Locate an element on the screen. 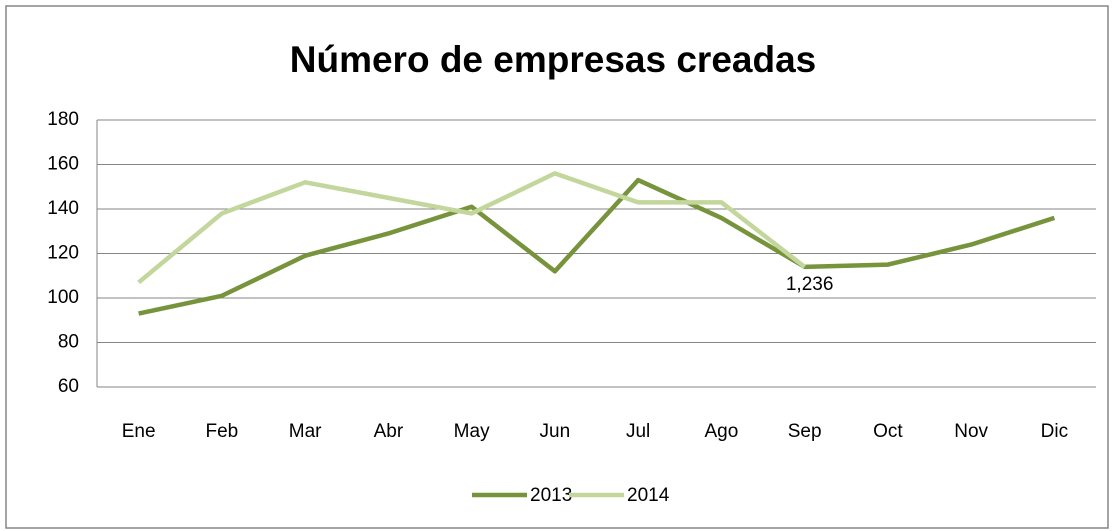 Image resolution: width=1114 pixels, height=531 pixels. series-line is located at coordinates (472, 228).